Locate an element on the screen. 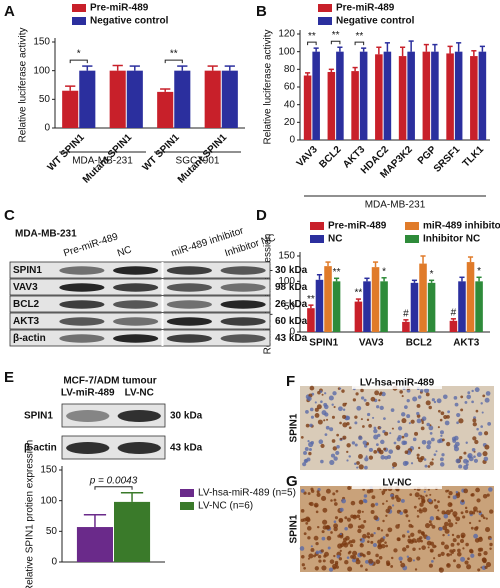  legend-label: Pre-miR-489 is located at coordinates (357, 226).